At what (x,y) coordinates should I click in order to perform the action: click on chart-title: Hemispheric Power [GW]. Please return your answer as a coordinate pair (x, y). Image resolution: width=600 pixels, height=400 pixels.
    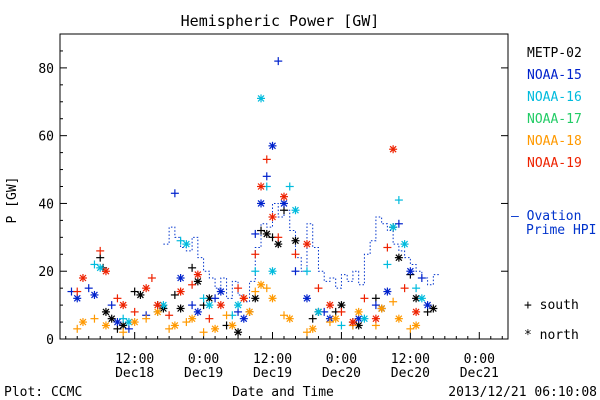
    Looking at the image, I should click on (280, 21).